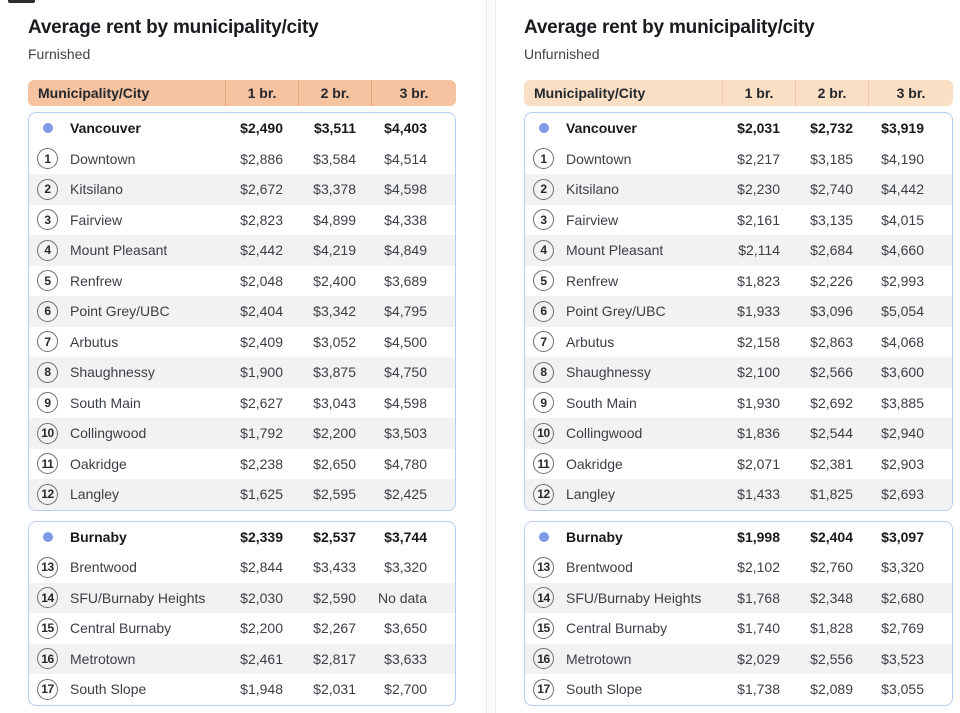 The image size is (960, 713). Describe the element at coordinates (47, 342) in the screenshot. I see `rank-badge: 7` at that location.